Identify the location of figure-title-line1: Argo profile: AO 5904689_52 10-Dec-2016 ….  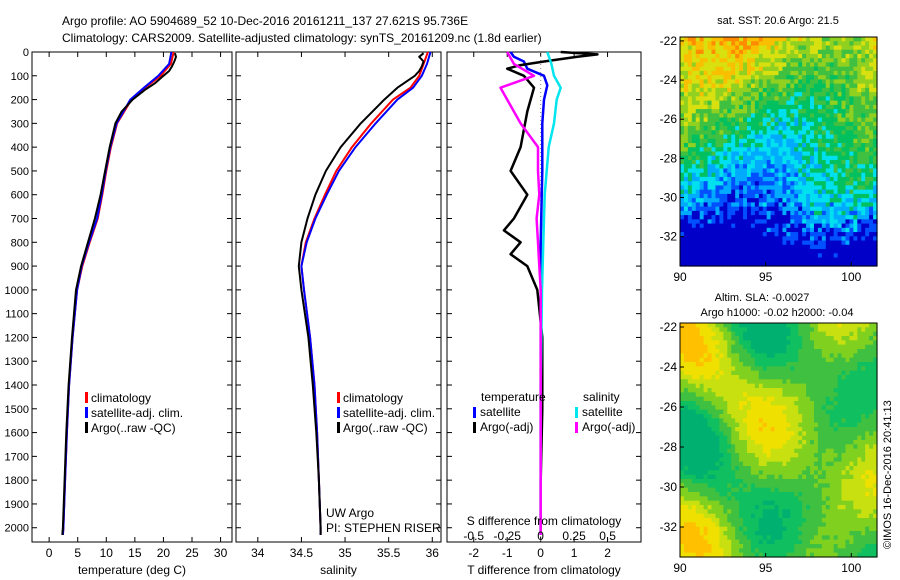
(265, 21).